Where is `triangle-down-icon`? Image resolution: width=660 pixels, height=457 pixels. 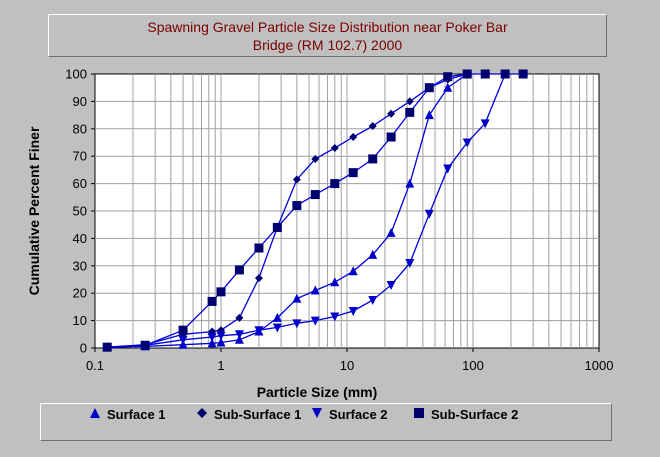
triangle-down-icon is located at coordinates (317, 413).